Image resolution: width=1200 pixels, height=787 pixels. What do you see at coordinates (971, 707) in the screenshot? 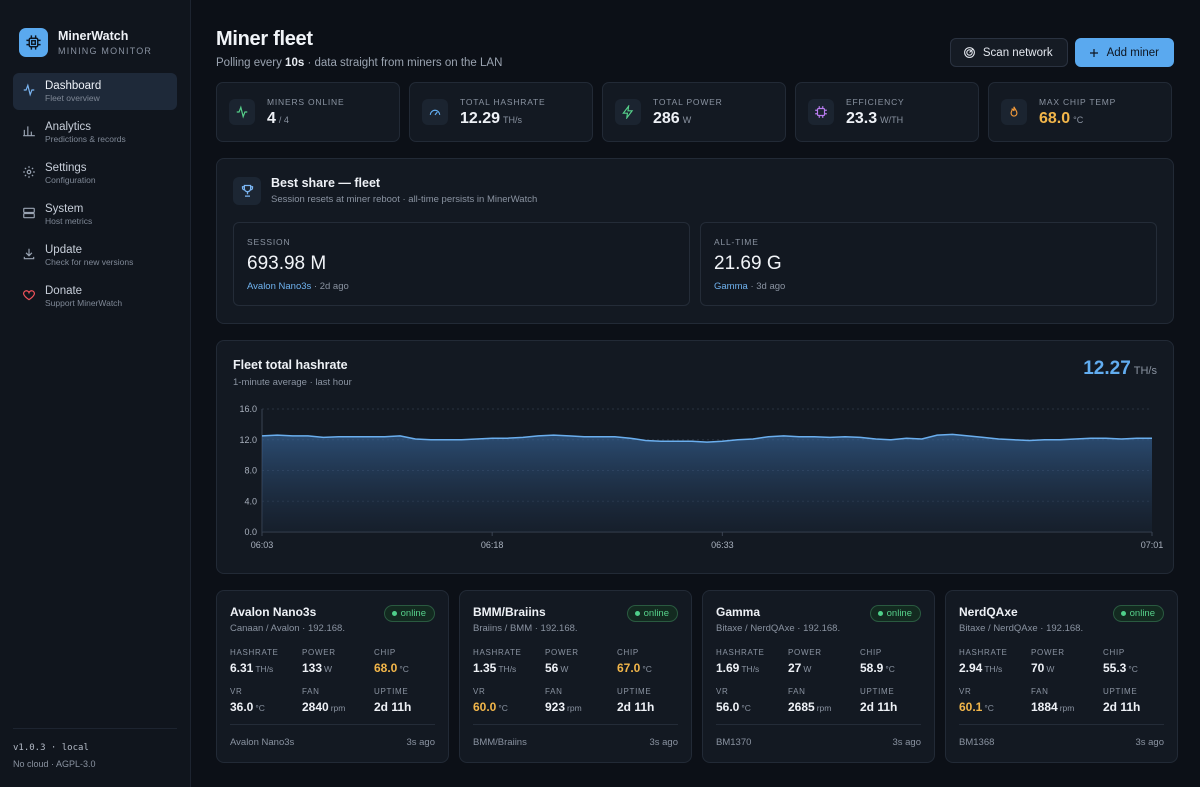
I see `vr-value: 60.1` at bounding box center [971, 707].